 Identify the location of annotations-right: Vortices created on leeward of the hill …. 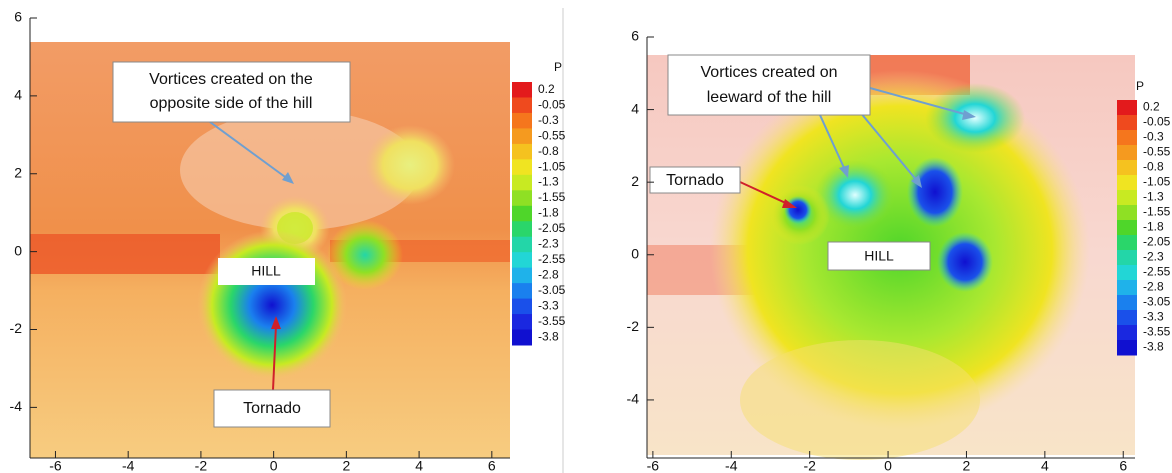
(812, 162).